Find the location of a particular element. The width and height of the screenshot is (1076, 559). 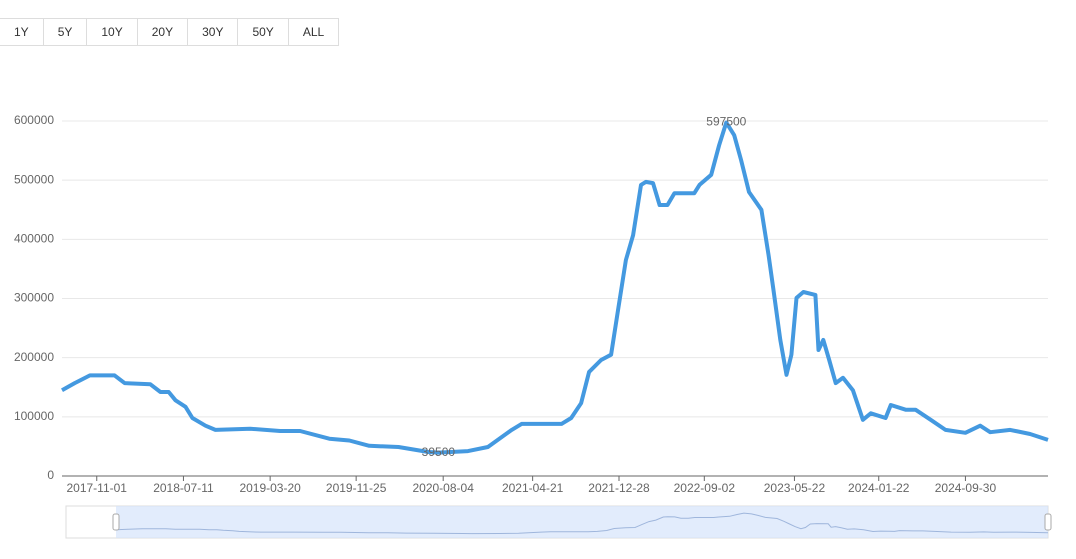

range-button: 5Y is located at coordinates (65, 32).